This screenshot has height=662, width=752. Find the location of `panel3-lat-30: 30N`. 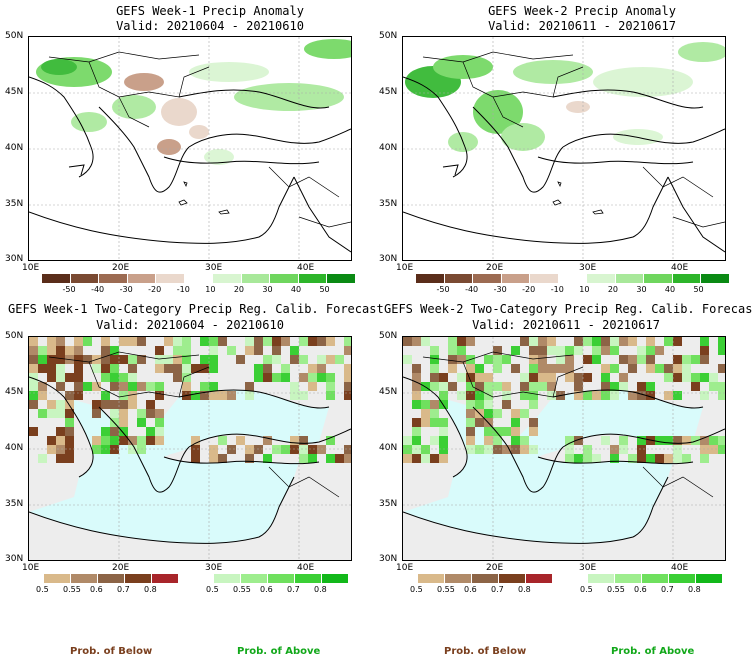

panel3-lat-30: 30N is located at coordinates (14, 559).